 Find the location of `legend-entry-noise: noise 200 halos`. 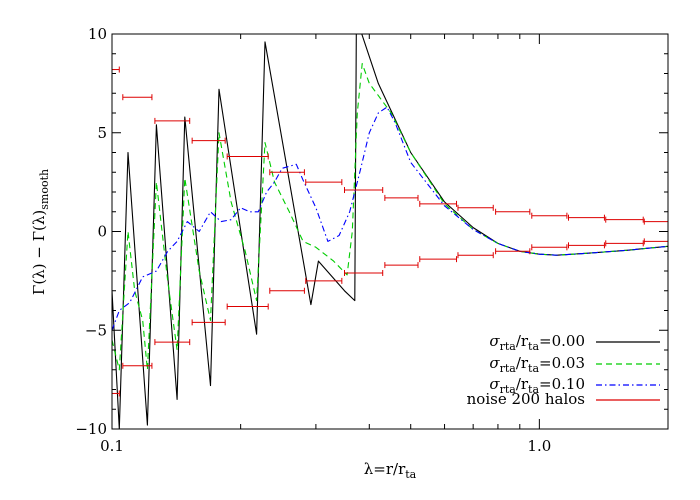

legend-entry-noise: noise 200 halos is located at coordinates (563, 399).